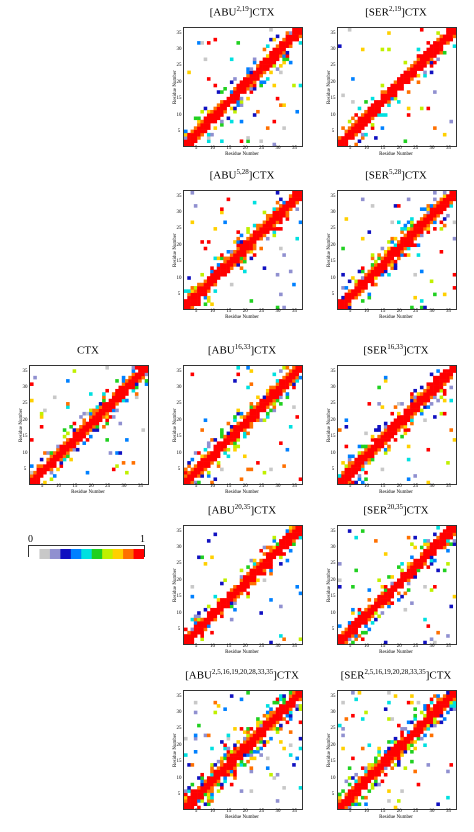 This screenshot has height=832, width=474. What do you see at coordinates (333, 404) in the screenshot?
I see `y-tick-label: 25` at bounding box center [333, 404].